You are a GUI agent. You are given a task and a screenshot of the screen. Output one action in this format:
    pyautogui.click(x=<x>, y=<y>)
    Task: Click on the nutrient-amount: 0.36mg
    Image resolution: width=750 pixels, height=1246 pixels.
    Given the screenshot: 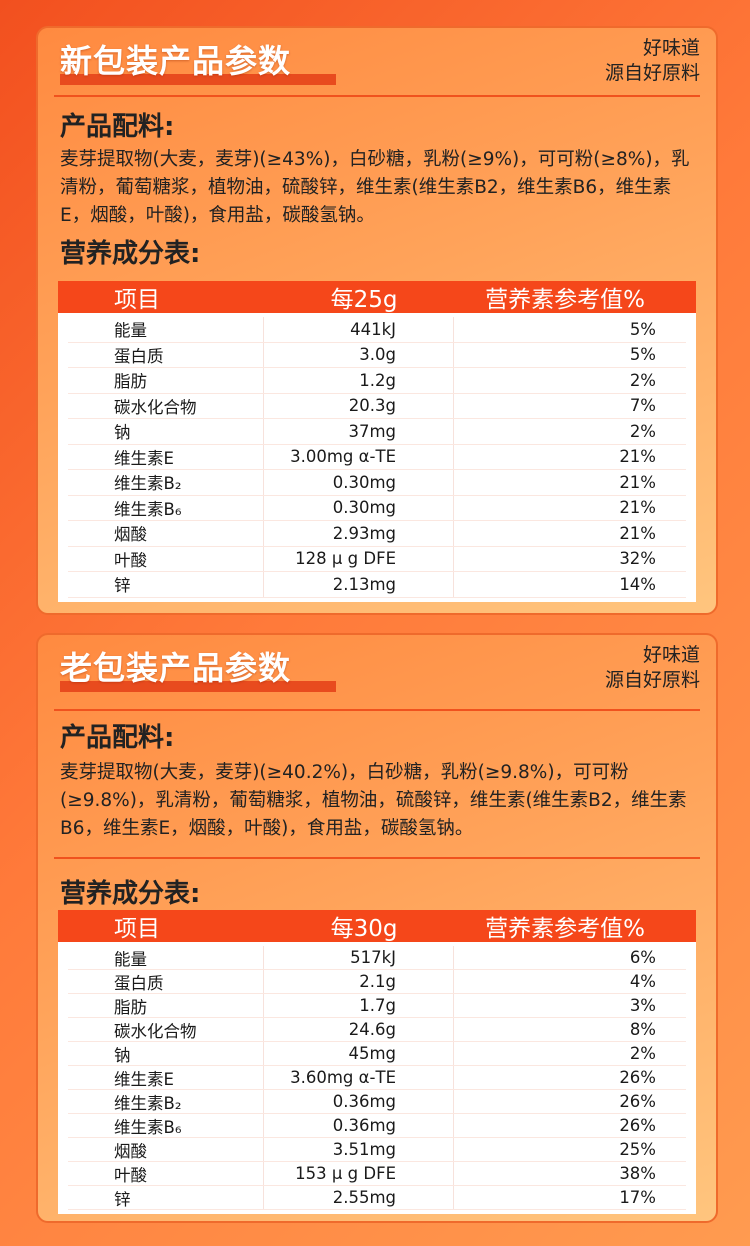 What is the action you would take?
    pyautogui.click(x=359, y=1101)
    